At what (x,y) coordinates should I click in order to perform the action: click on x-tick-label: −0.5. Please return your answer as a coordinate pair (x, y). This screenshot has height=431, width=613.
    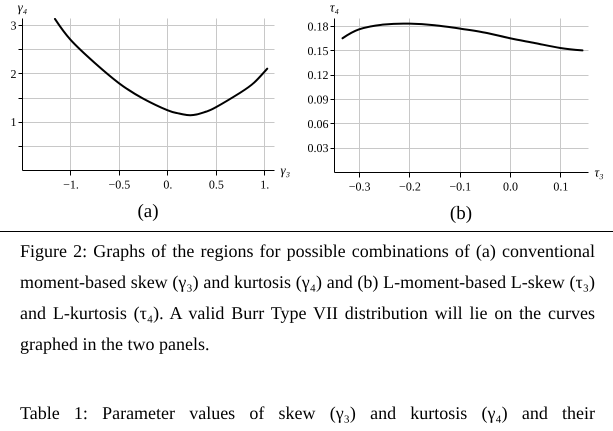
    Looking at the image, I should click on (119, 185).